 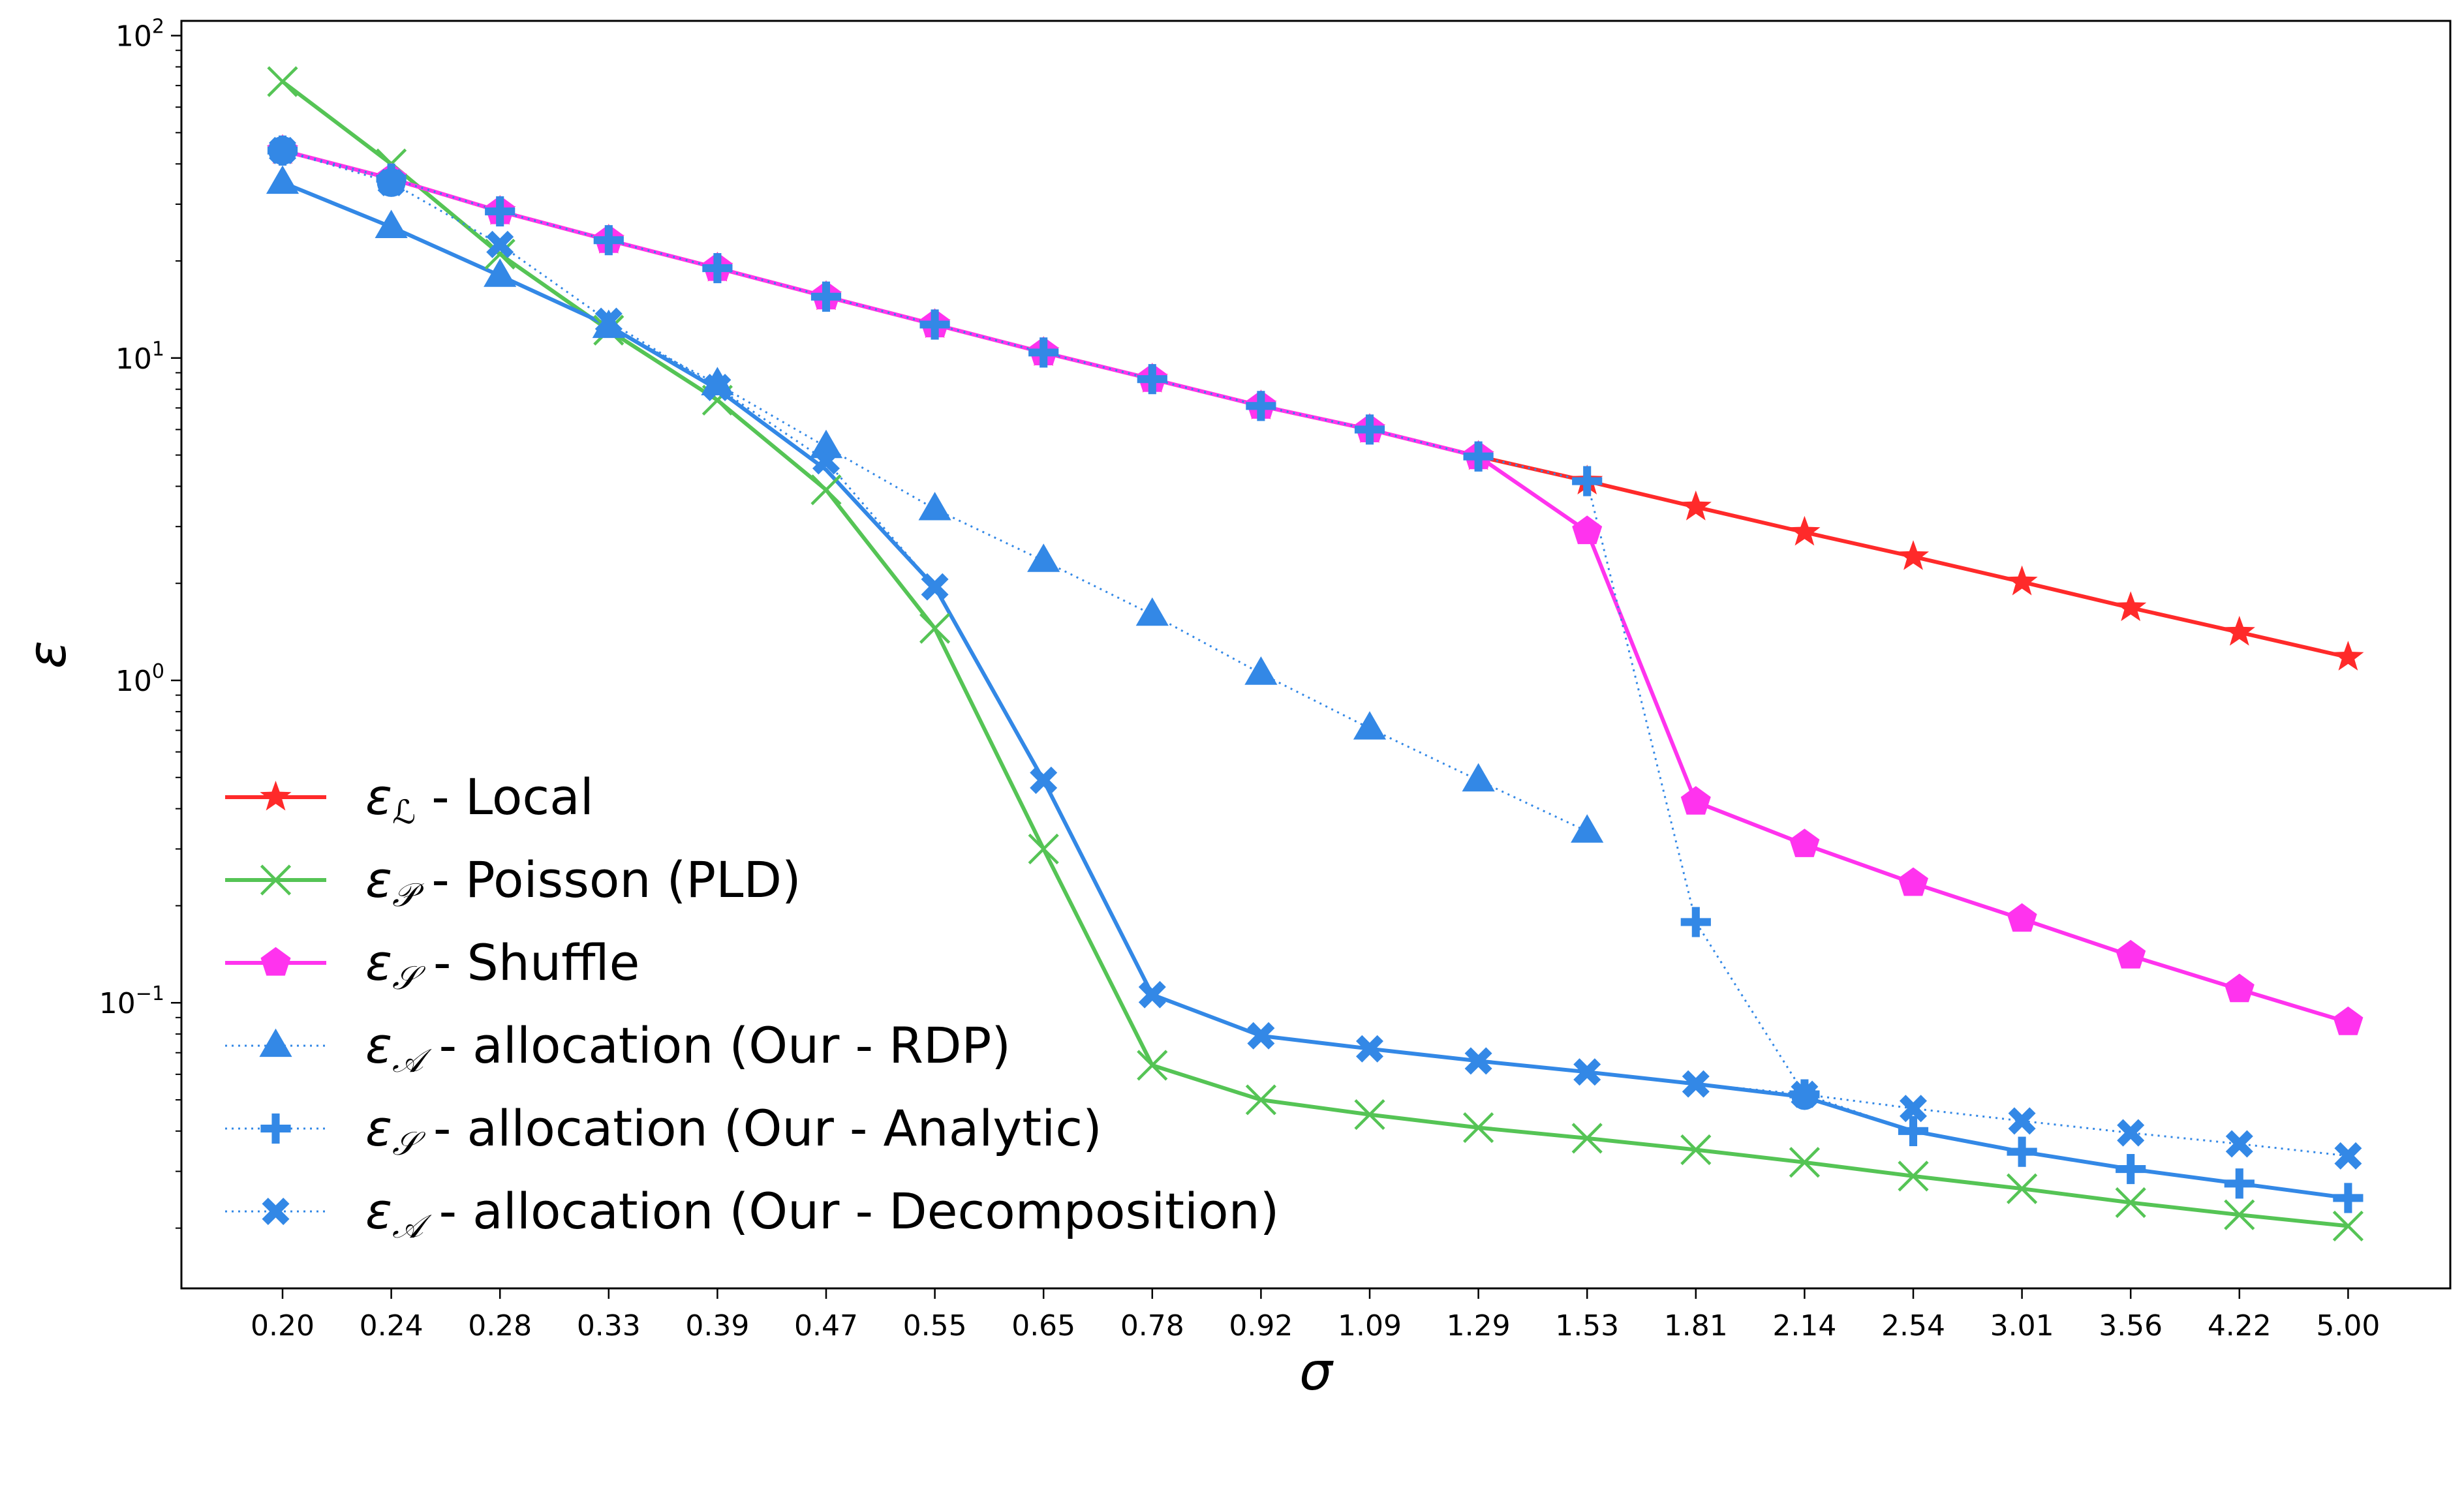 What do you see at coordinates (583, 882) in the screenshot?
I see `legend-label: ε𝒫 - Poisson (PLD)` at bounding box center [583, 882].